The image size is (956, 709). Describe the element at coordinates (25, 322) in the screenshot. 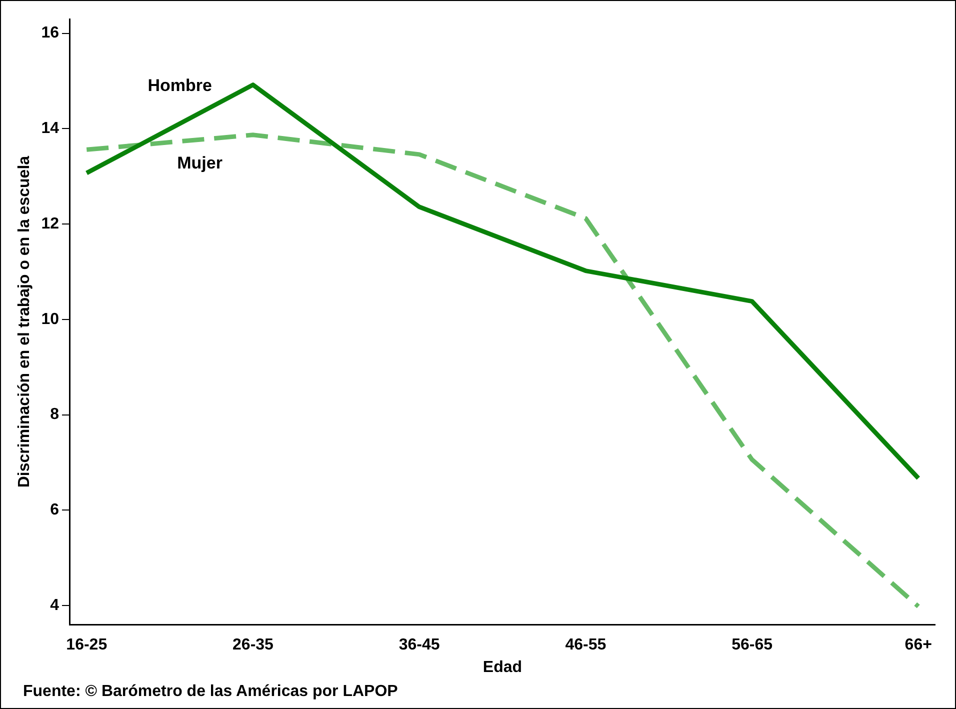

I see `y-axis-title: Discriminación en el trabajo o en la escuela` at that location.